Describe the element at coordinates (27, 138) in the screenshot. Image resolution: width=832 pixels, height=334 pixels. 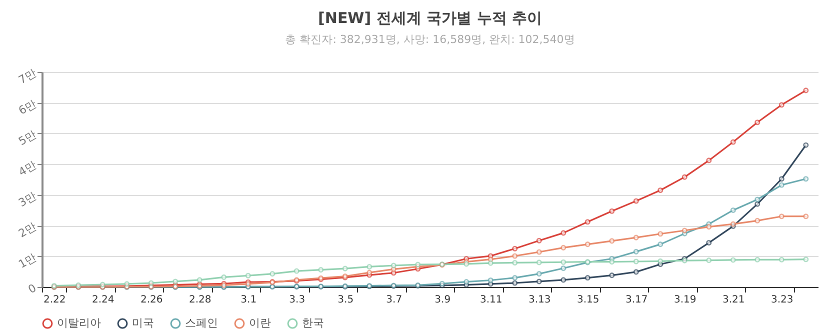
I see `y-tick-label: 5만` at that location.